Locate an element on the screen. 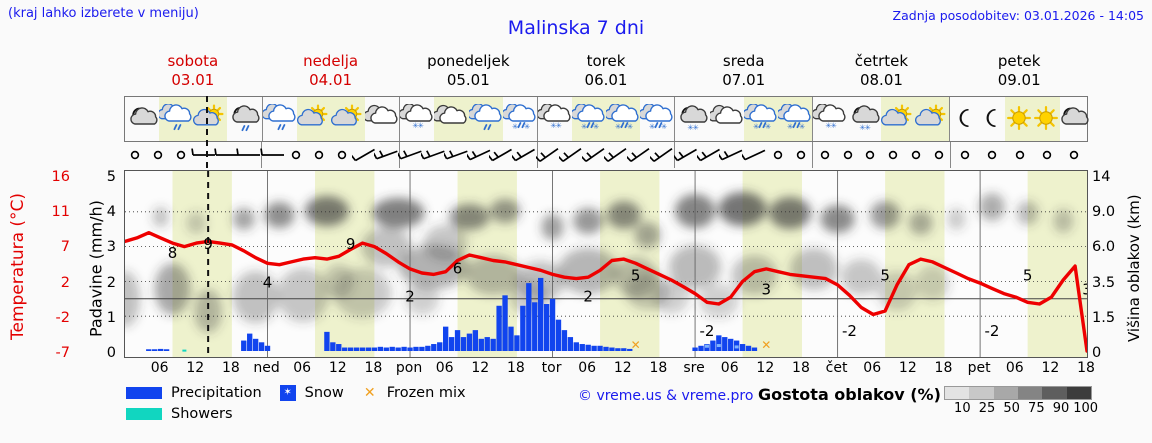 The width and height of the screenshot is (1152, 443). sun-cloud-icon is located at coordinates (932, 119).